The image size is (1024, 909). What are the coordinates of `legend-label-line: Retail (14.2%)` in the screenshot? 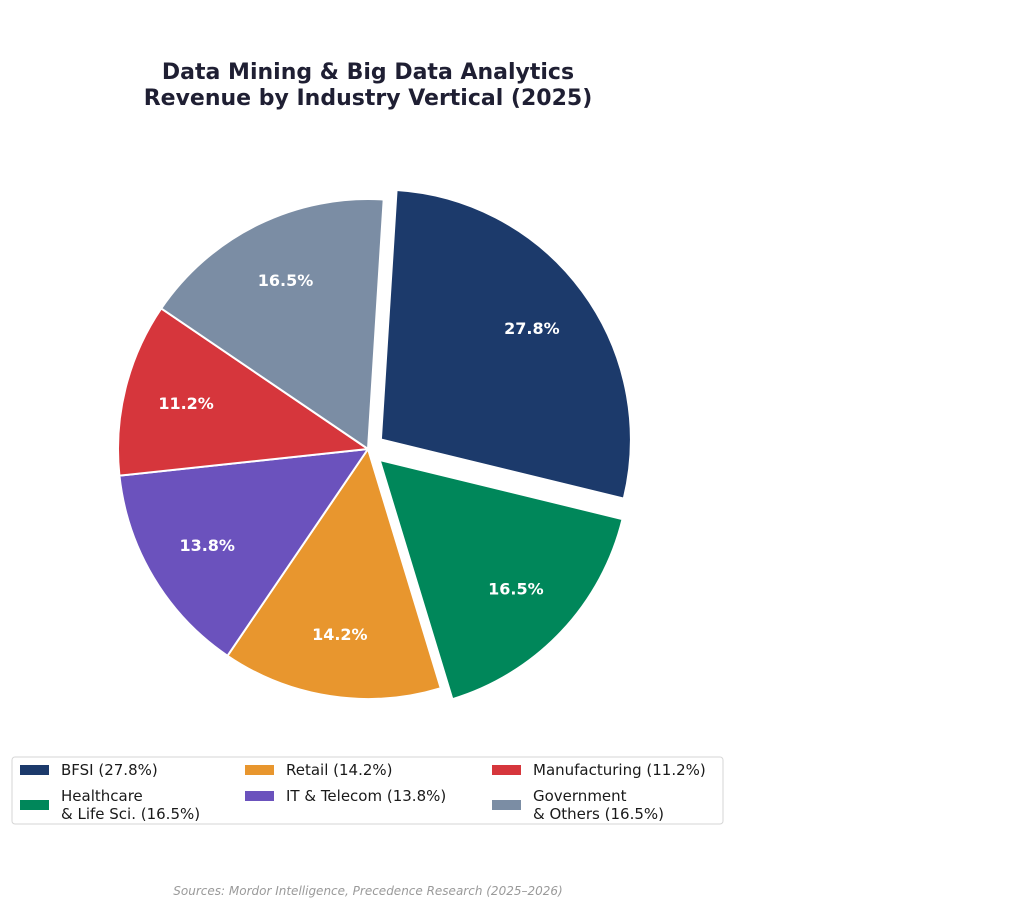 It's located at (339, 770).